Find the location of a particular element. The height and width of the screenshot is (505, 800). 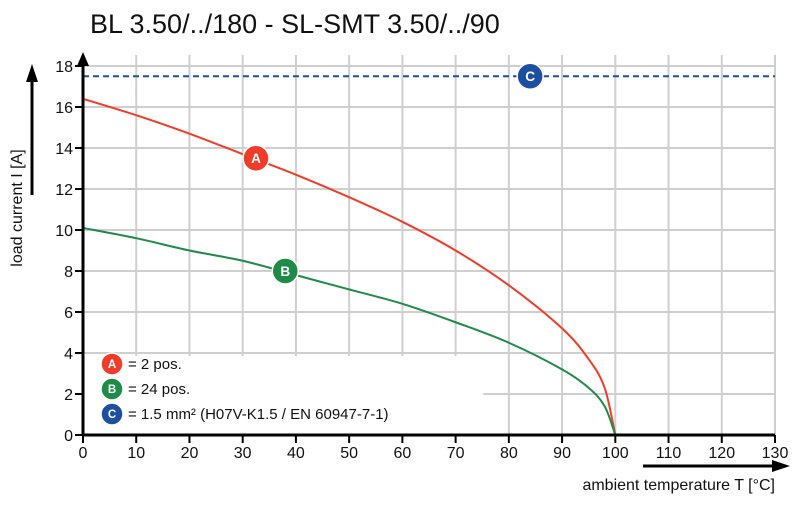

x-tick-label: 60 is located at coordinates (402, 453).